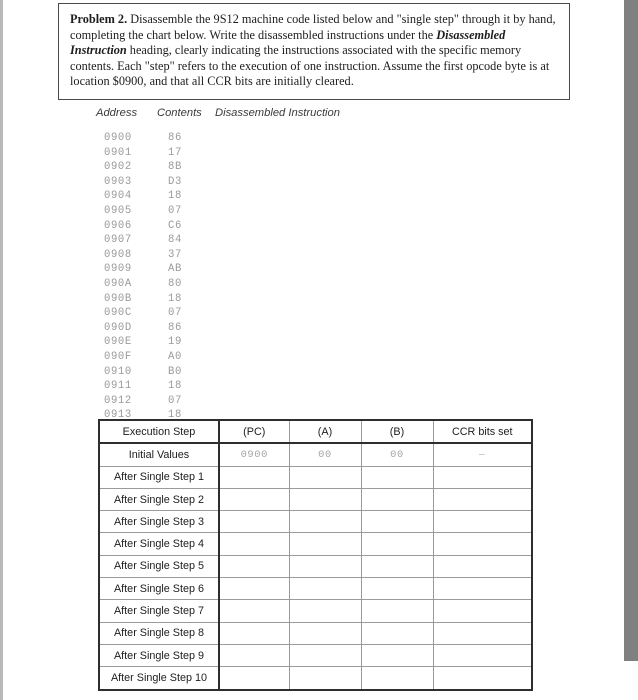 This screenshot has height=700, width=638. Describe the element at coordinates (159, 544) in the screenshot. I see `step-label-cell: After Single Step 4` at that location.